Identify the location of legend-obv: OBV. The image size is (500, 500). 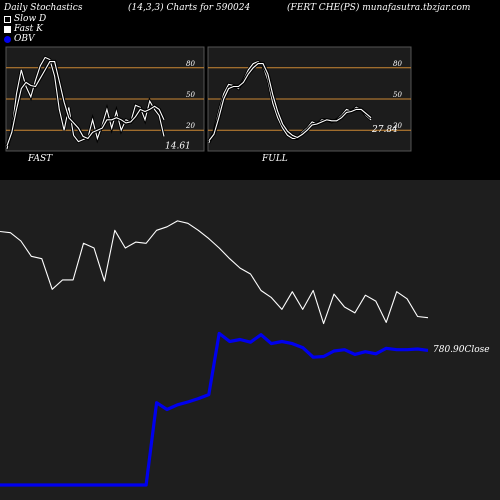
(19, 39).